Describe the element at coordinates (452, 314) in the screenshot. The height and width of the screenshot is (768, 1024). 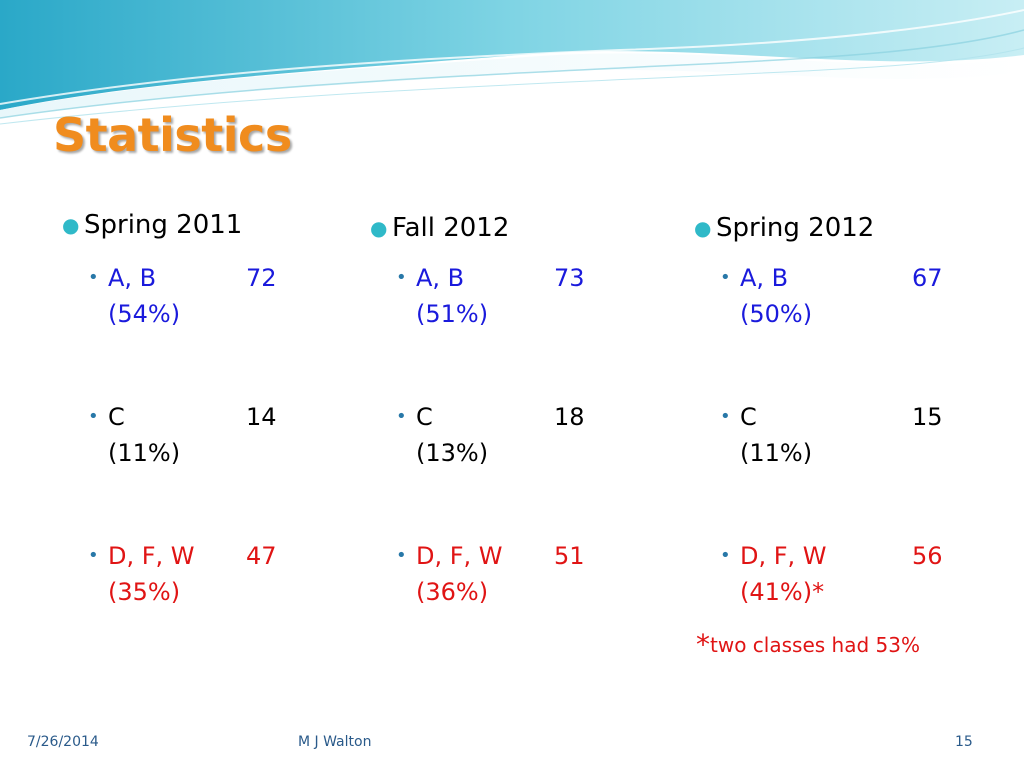
I see `grade-percent: (51%)` at that location.